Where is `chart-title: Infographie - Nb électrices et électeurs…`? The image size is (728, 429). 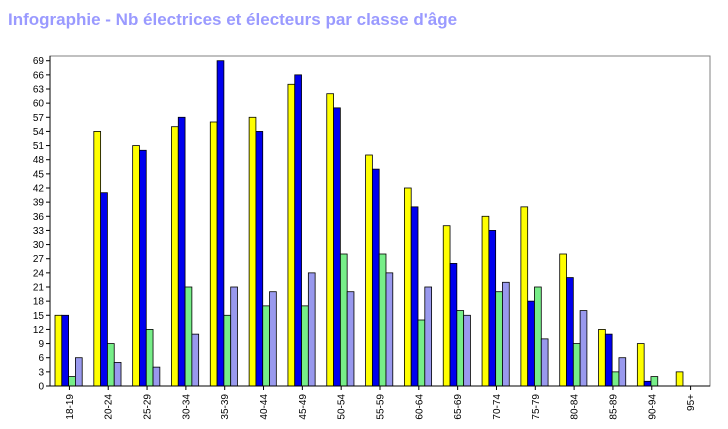 chart-title: Infographie - Nb électrices et électeurs… is located at coordinates (233, 19).